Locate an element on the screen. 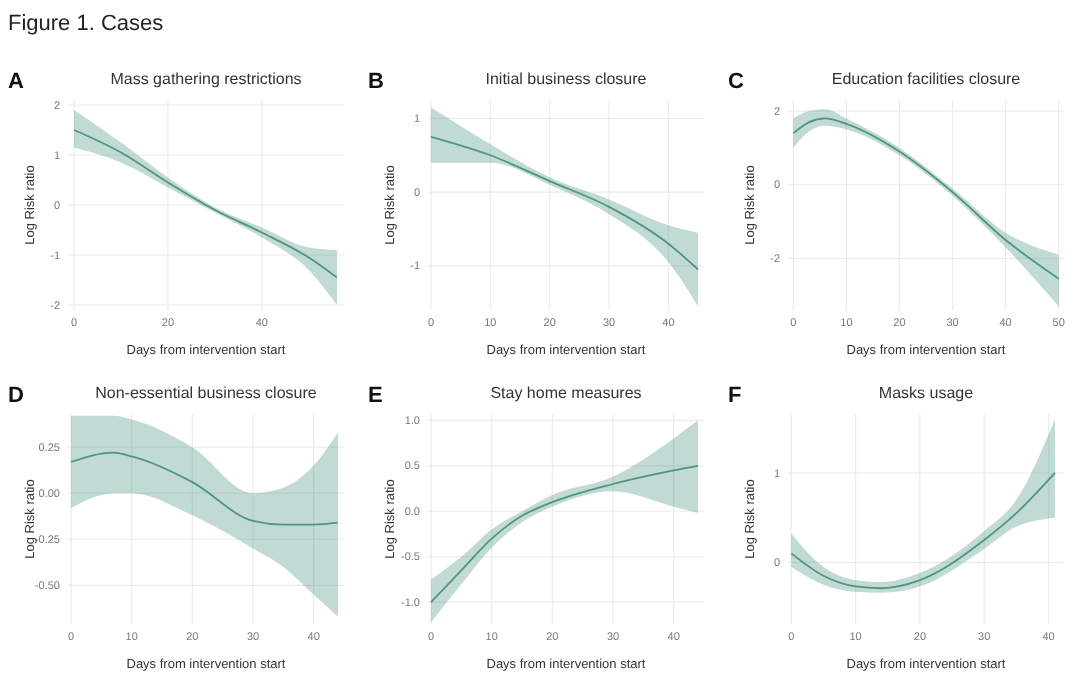 This screenshot has width=1080, height=698. chart-title: Stay home measures is located at coordinates (566, 393).